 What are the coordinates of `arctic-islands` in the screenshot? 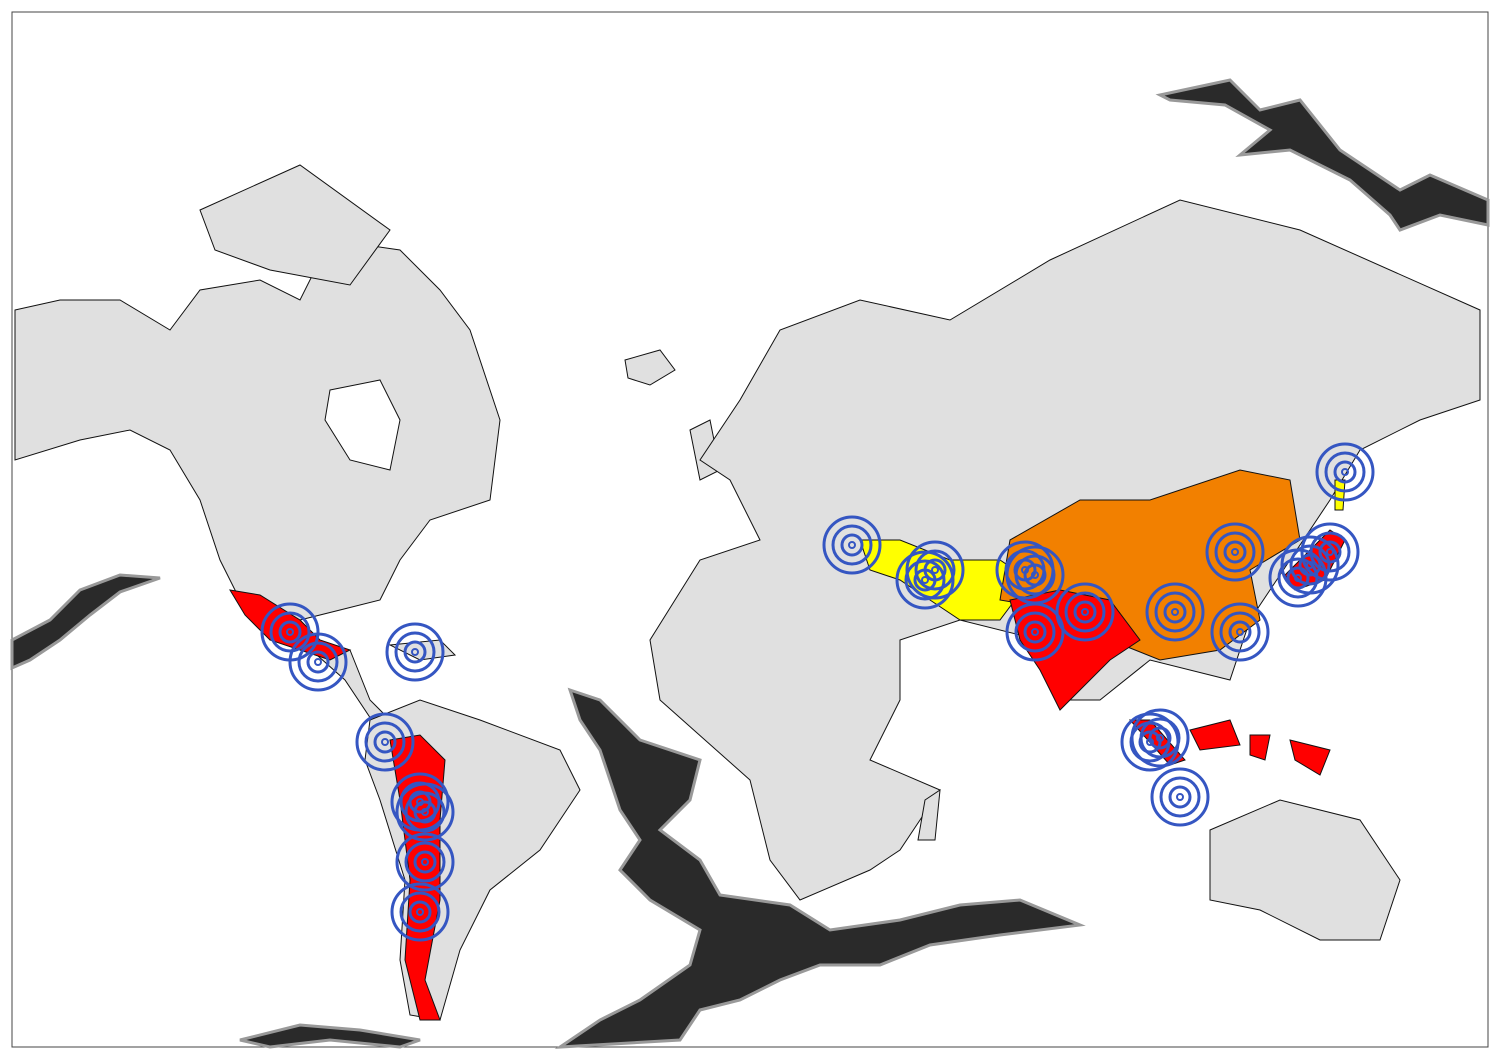 It's located at (295, 225).